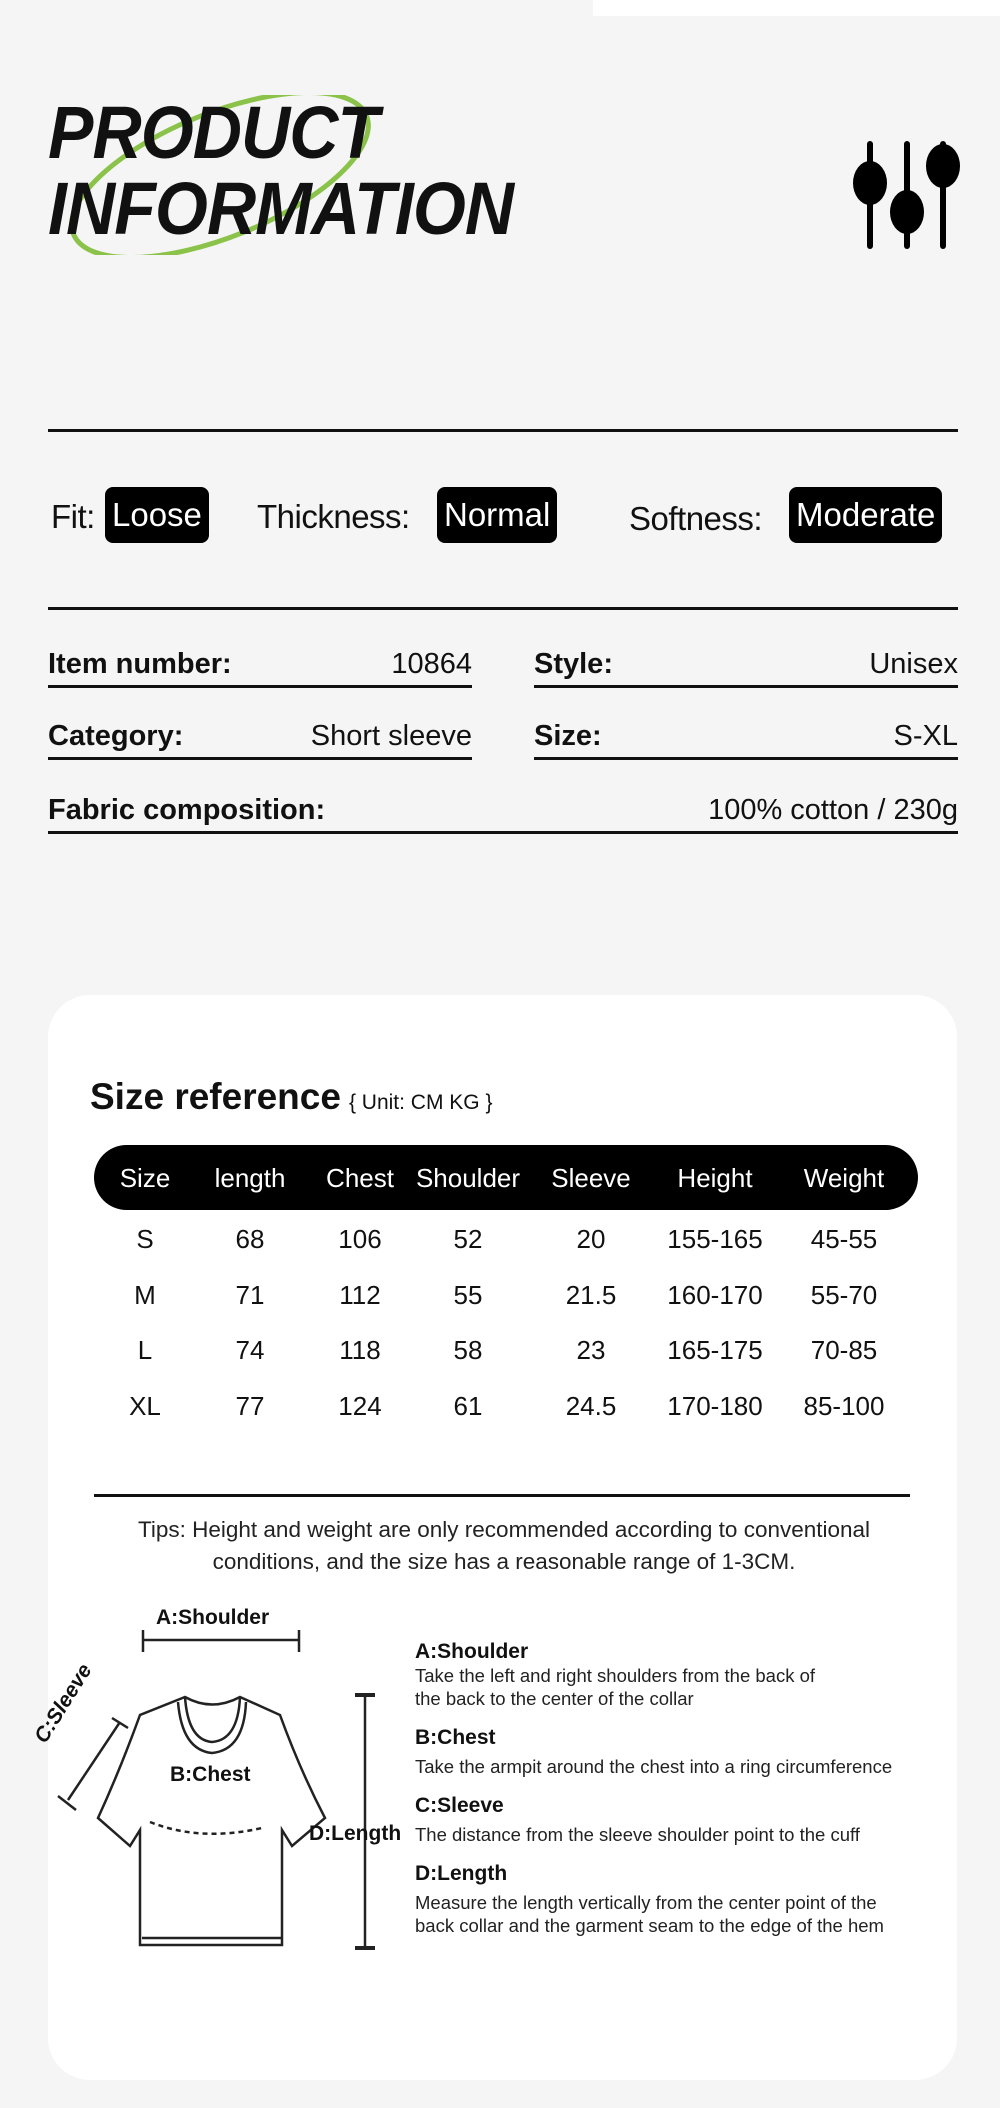 The image size is (1000, 2108). I want to click on tshirt-diagram, so click(216, 1790).